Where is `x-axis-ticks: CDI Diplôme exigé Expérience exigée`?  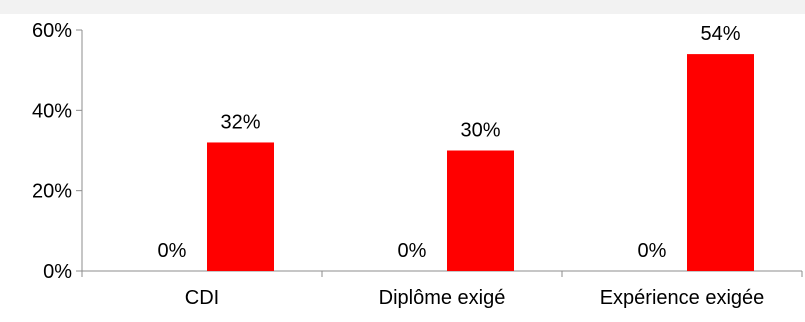
x-axis-ticks: CDI Diplôme exigé Expérience exigée is located at coordinates (475, 298).